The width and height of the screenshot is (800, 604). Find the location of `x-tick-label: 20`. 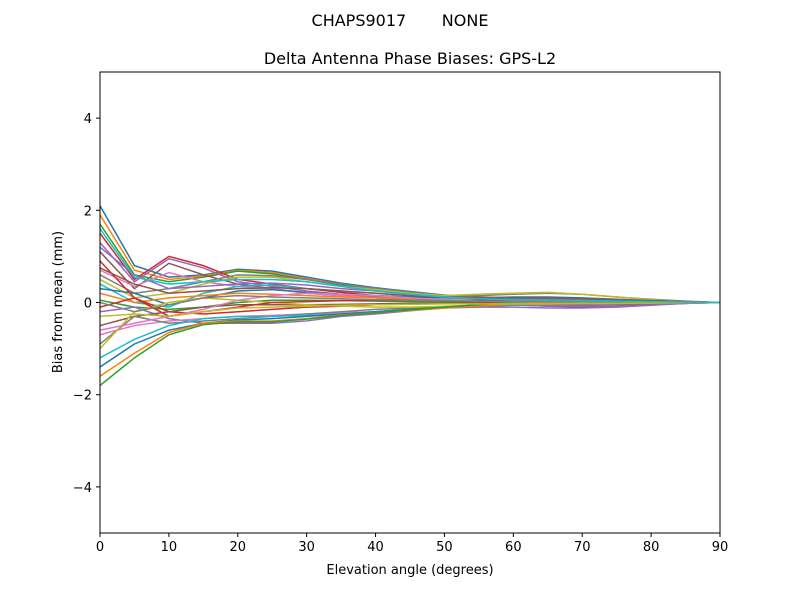

x-tick-label: 20 is located at coordinates (238, 547).